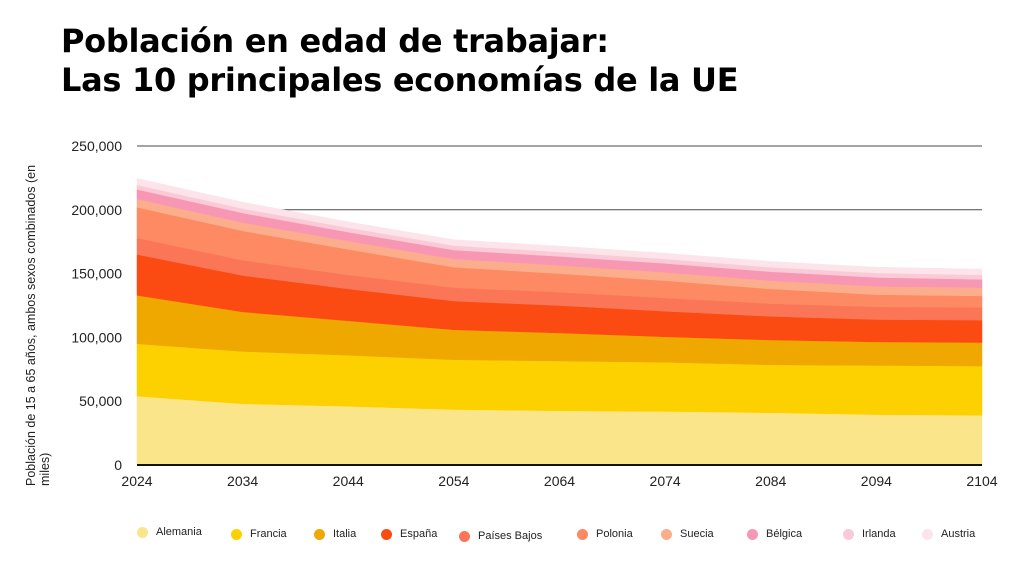 The height and width of the screenshot is (576, 1018). I want to click on chart-title-line-1: Población en edad de trabajar:, so click(335, 41).